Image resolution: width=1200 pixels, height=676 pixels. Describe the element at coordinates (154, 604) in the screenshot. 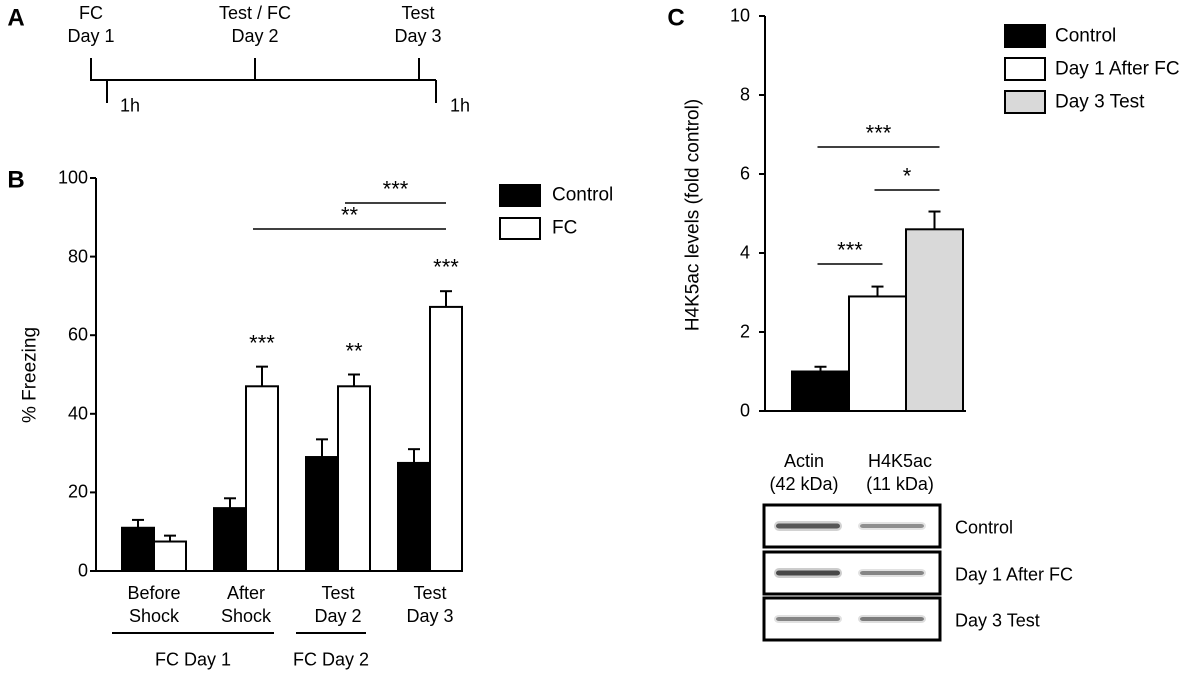

I see `x-tick-label: Before Shock` at that location.